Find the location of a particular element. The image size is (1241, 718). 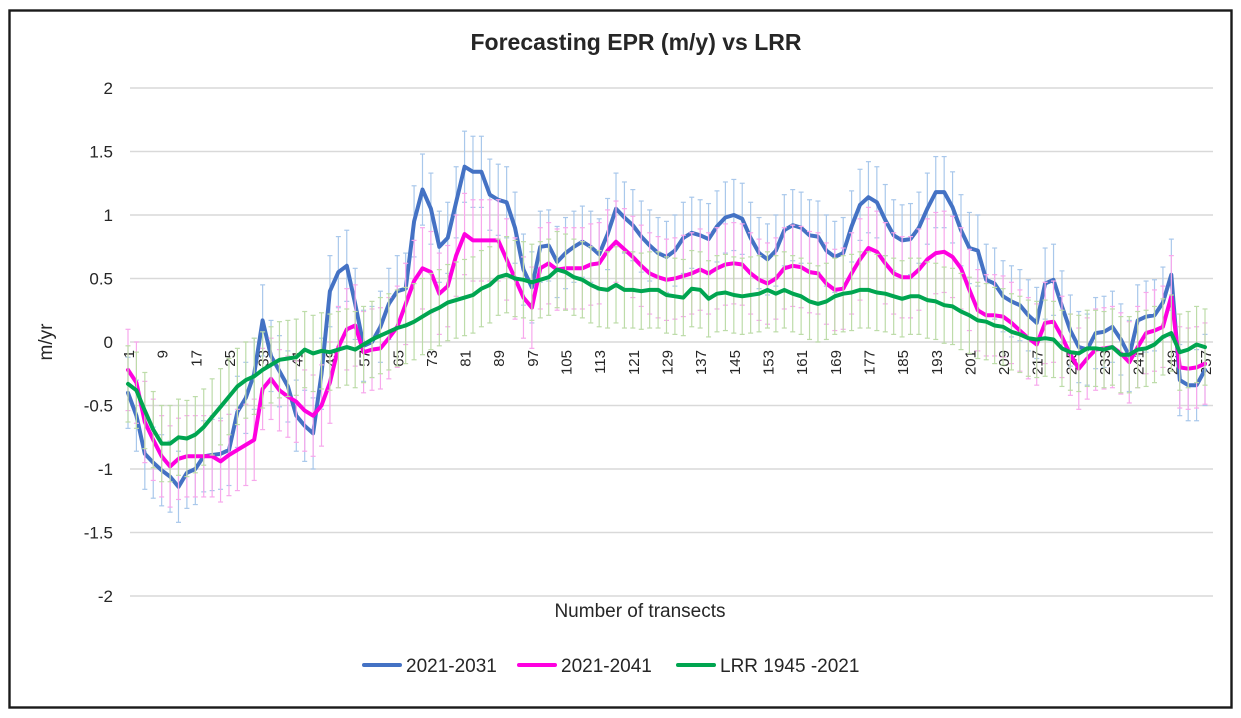

x-axis-title: Number of transects is located at coordinates (639, 611).